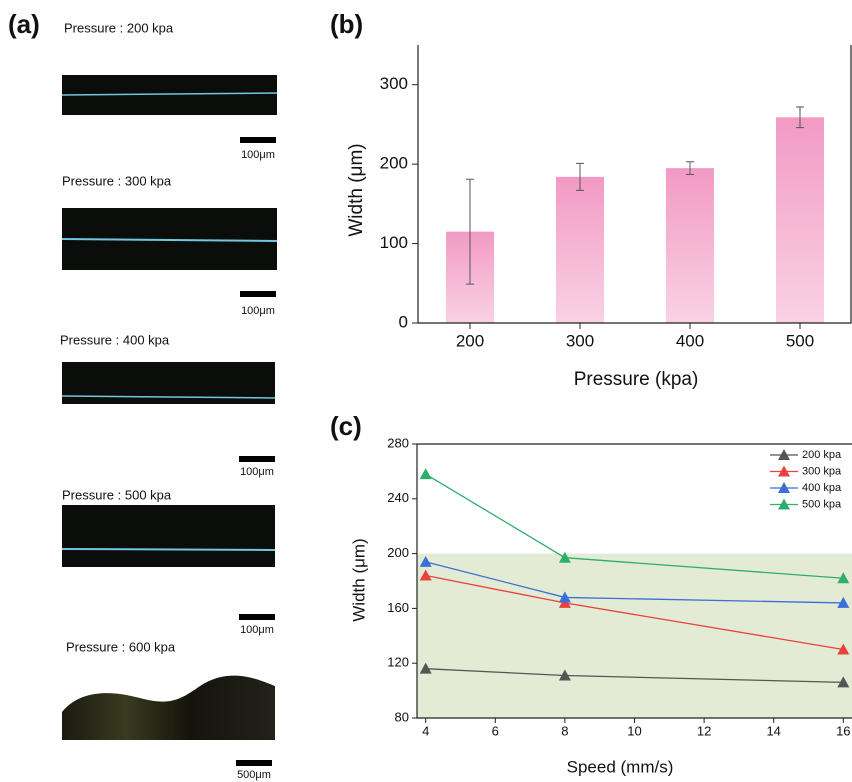  I want to click on x-axis-label: Speed (mm/s), so click(620, 766).